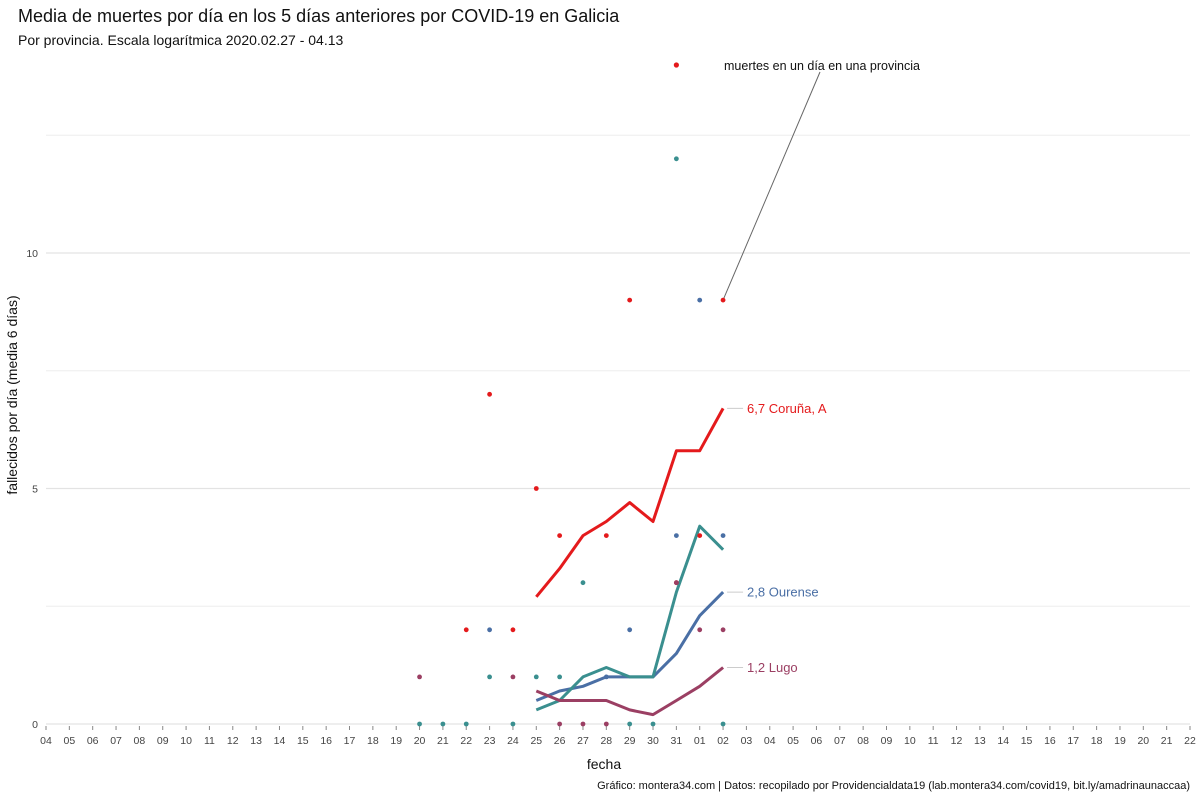  What do you see at coordinates (653, 741) in the screenshot?
I see `x-tick-label: 30` at bounding box center [653, 741].